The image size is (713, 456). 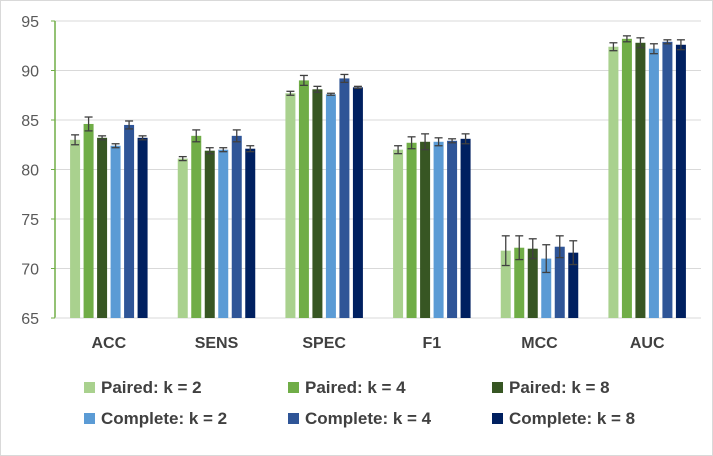 What do you see at coordinates (355, 387) in the screenshot?
I see `legend-label-2: Paired: k = 4` at bounding box center [355, 387].